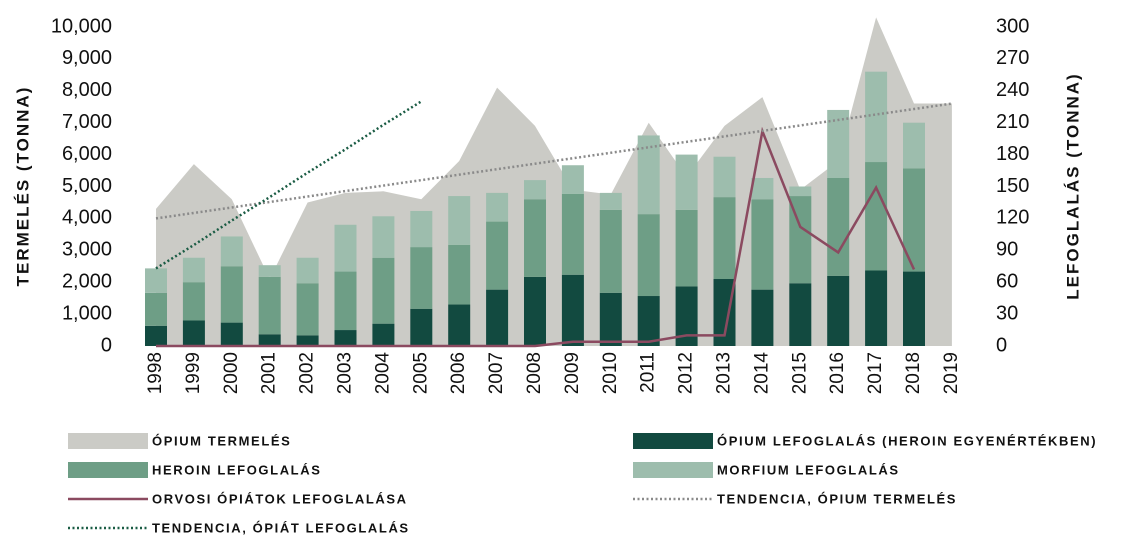 Image resolution: width=1136 pixels, height=539 pixels. I want to click on x-tick-label: 2007, so click(496, 373).